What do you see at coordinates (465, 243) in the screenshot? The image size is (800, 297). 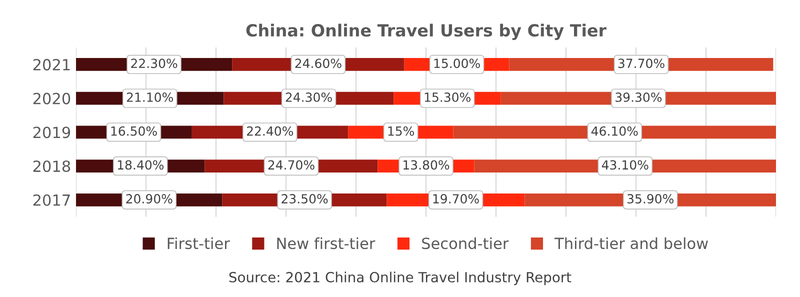 I see `legend-label: Second-tier` at bounding box center [465, 243].